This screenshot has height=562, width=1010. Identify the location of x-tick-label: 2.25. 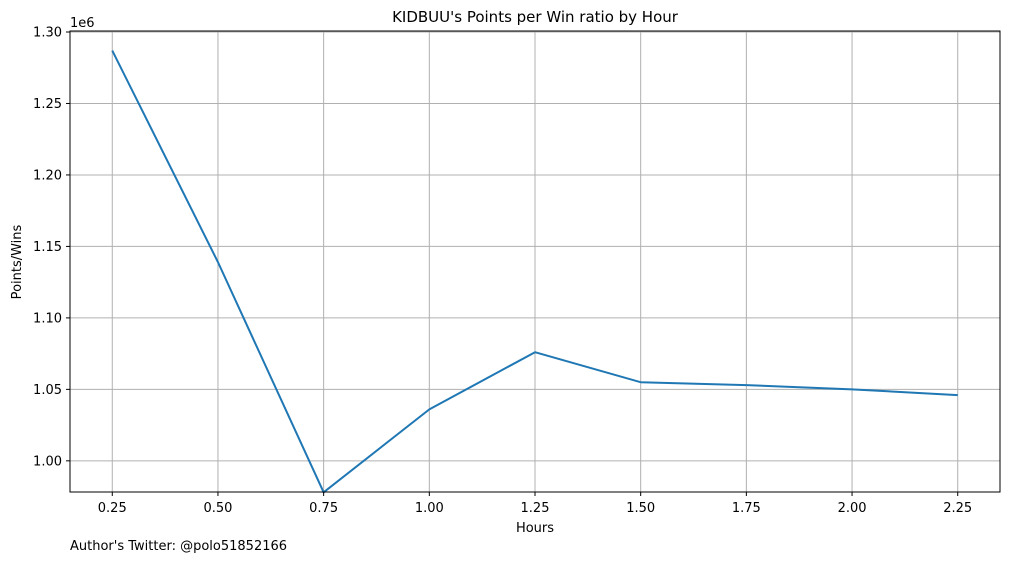
(957, 508).